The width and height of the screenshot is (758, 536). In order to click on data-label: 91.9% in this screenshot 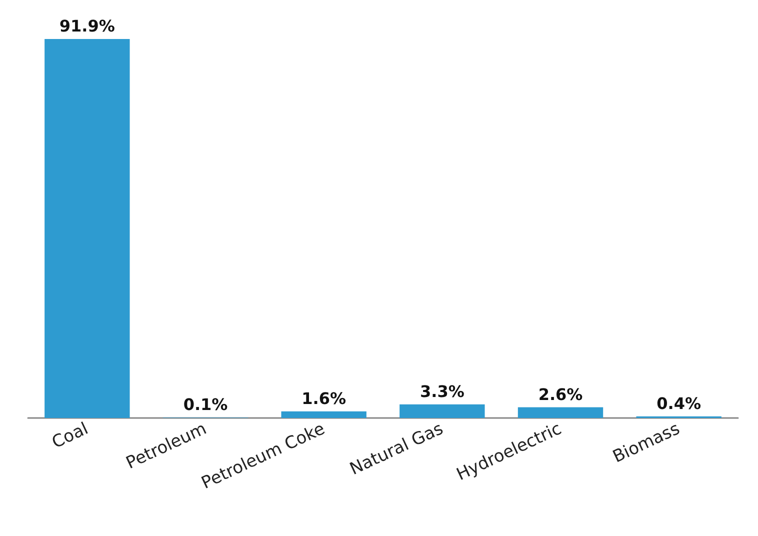, I will do `click(87, 26)`.